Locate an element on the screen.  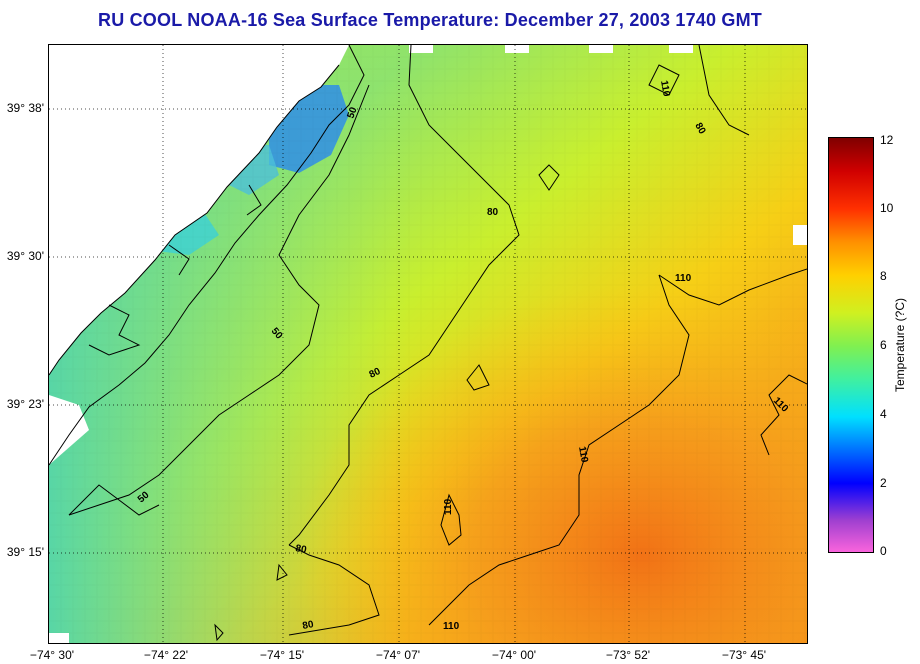
isotherm-110-ne is located at coordinates (664, 80).